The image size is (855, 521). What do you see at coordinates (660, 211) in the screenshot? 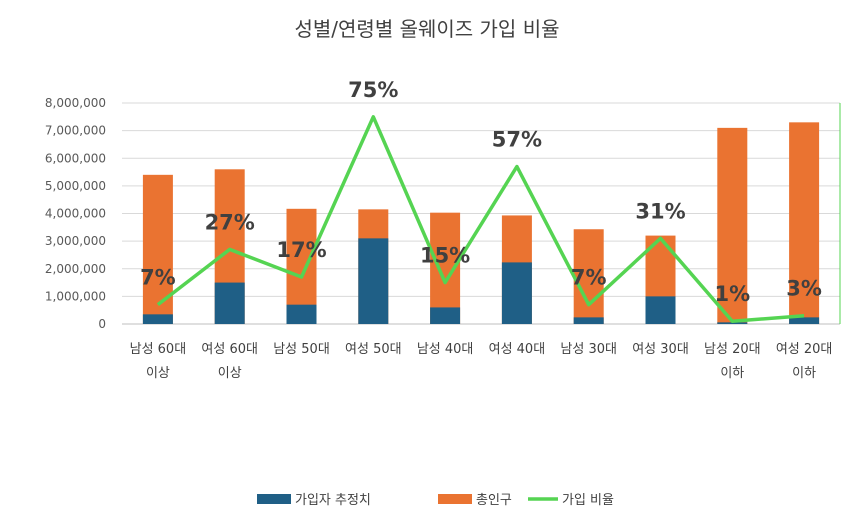
I see `rate-label: 31%` at bounding box center [660, 211].